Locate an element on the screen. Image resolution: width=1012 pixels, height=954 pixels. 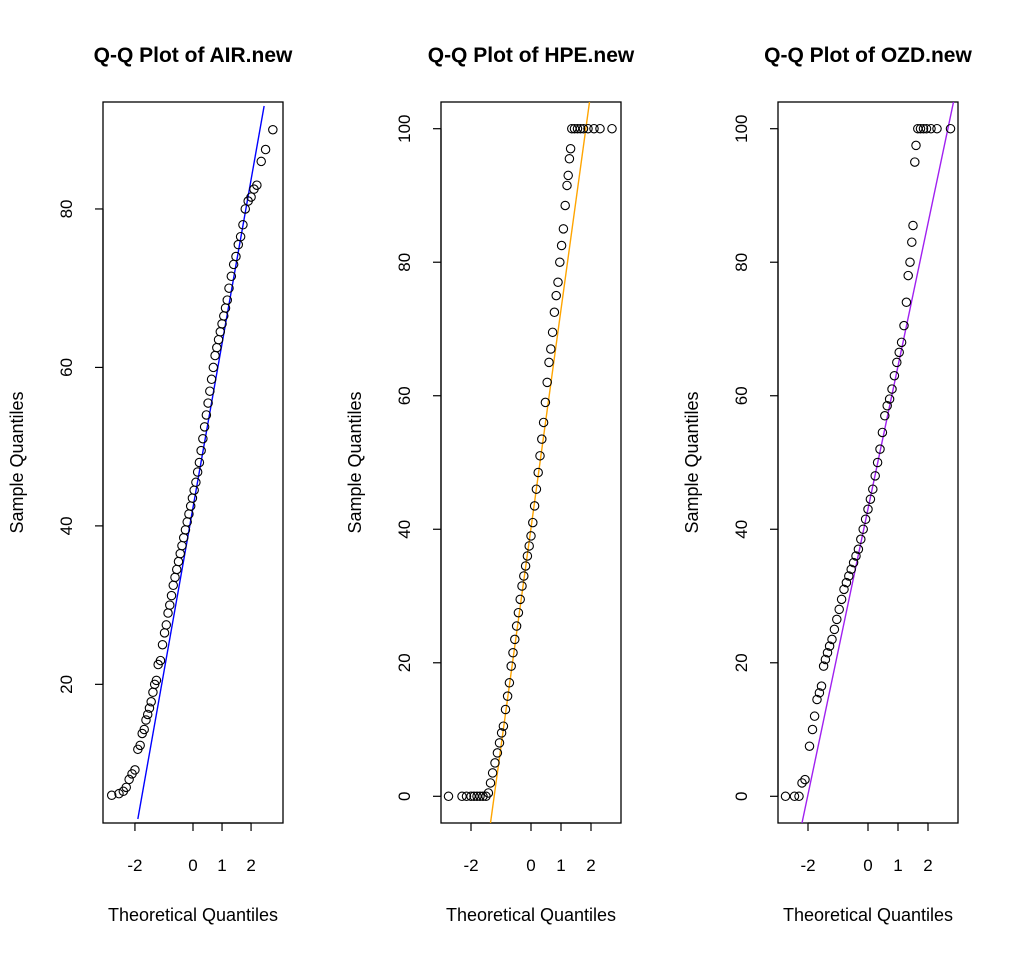
x-axis-label-ozd: Theoretical Quantiles is located at coordinates (868, 915).